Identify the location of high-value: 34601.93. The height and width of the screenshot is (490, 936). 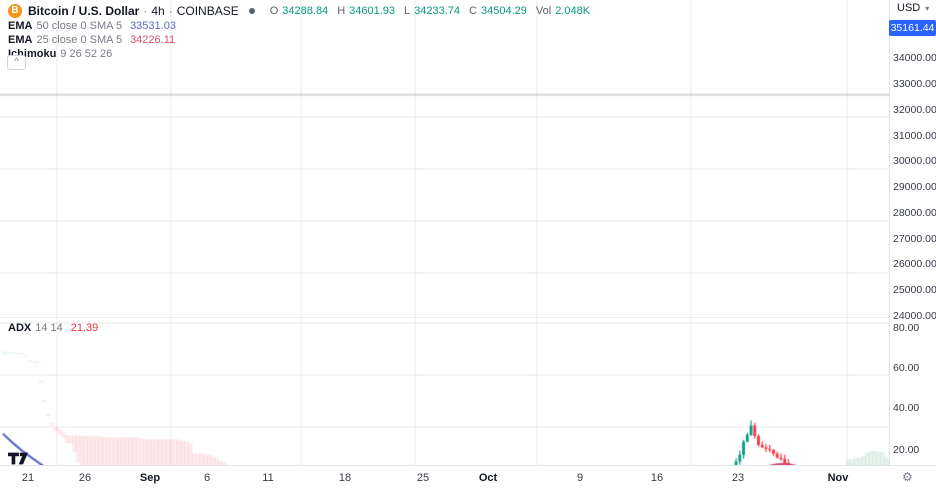
(372, 10).